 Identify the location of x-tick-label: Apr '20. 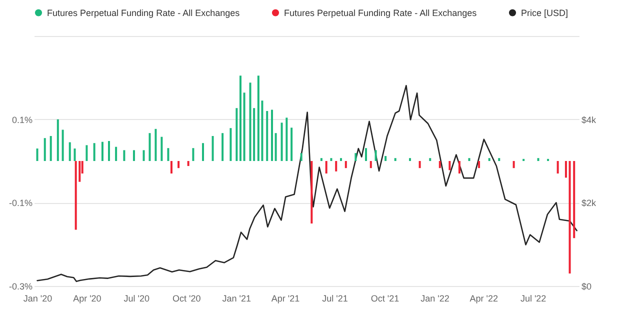
(87, 299).